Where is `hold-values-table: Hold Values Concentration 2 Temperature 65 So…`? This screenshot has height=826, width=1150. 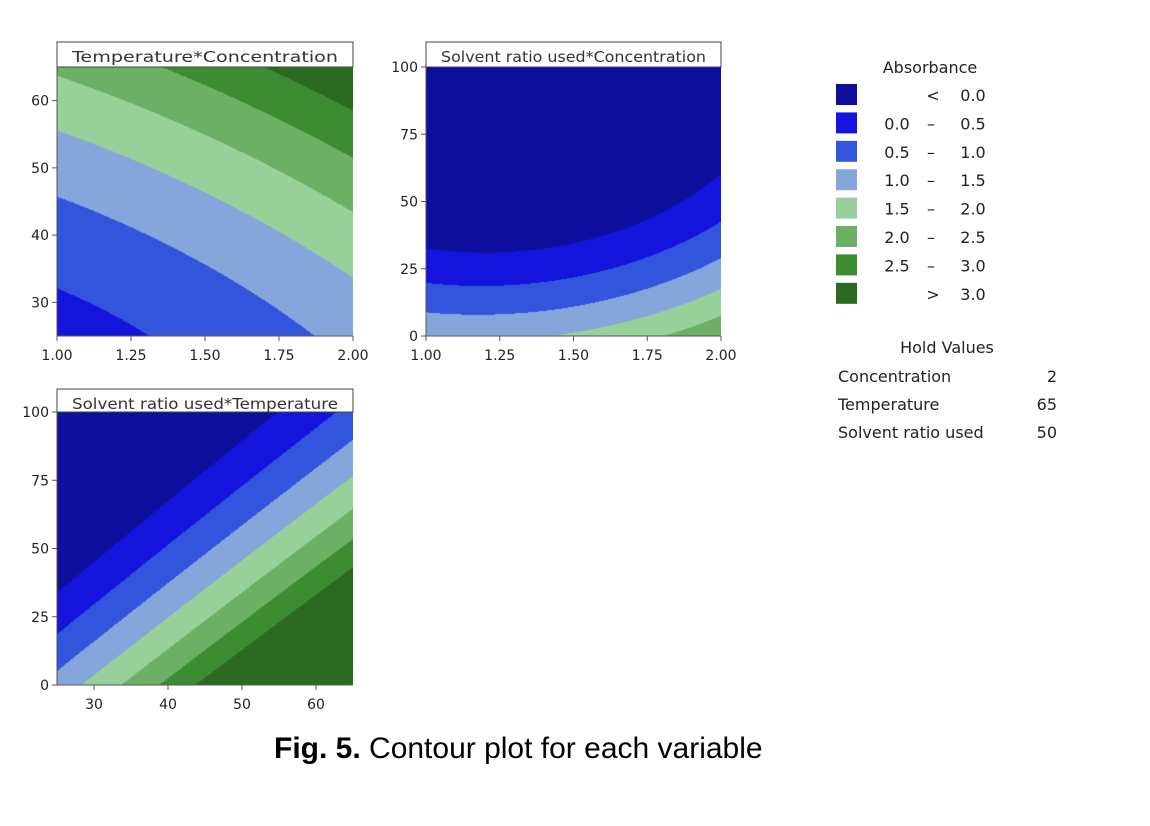 hold-values-table: Hold Values Concentration 2 Temperature 65 So… is located at coordinates (947, 390).